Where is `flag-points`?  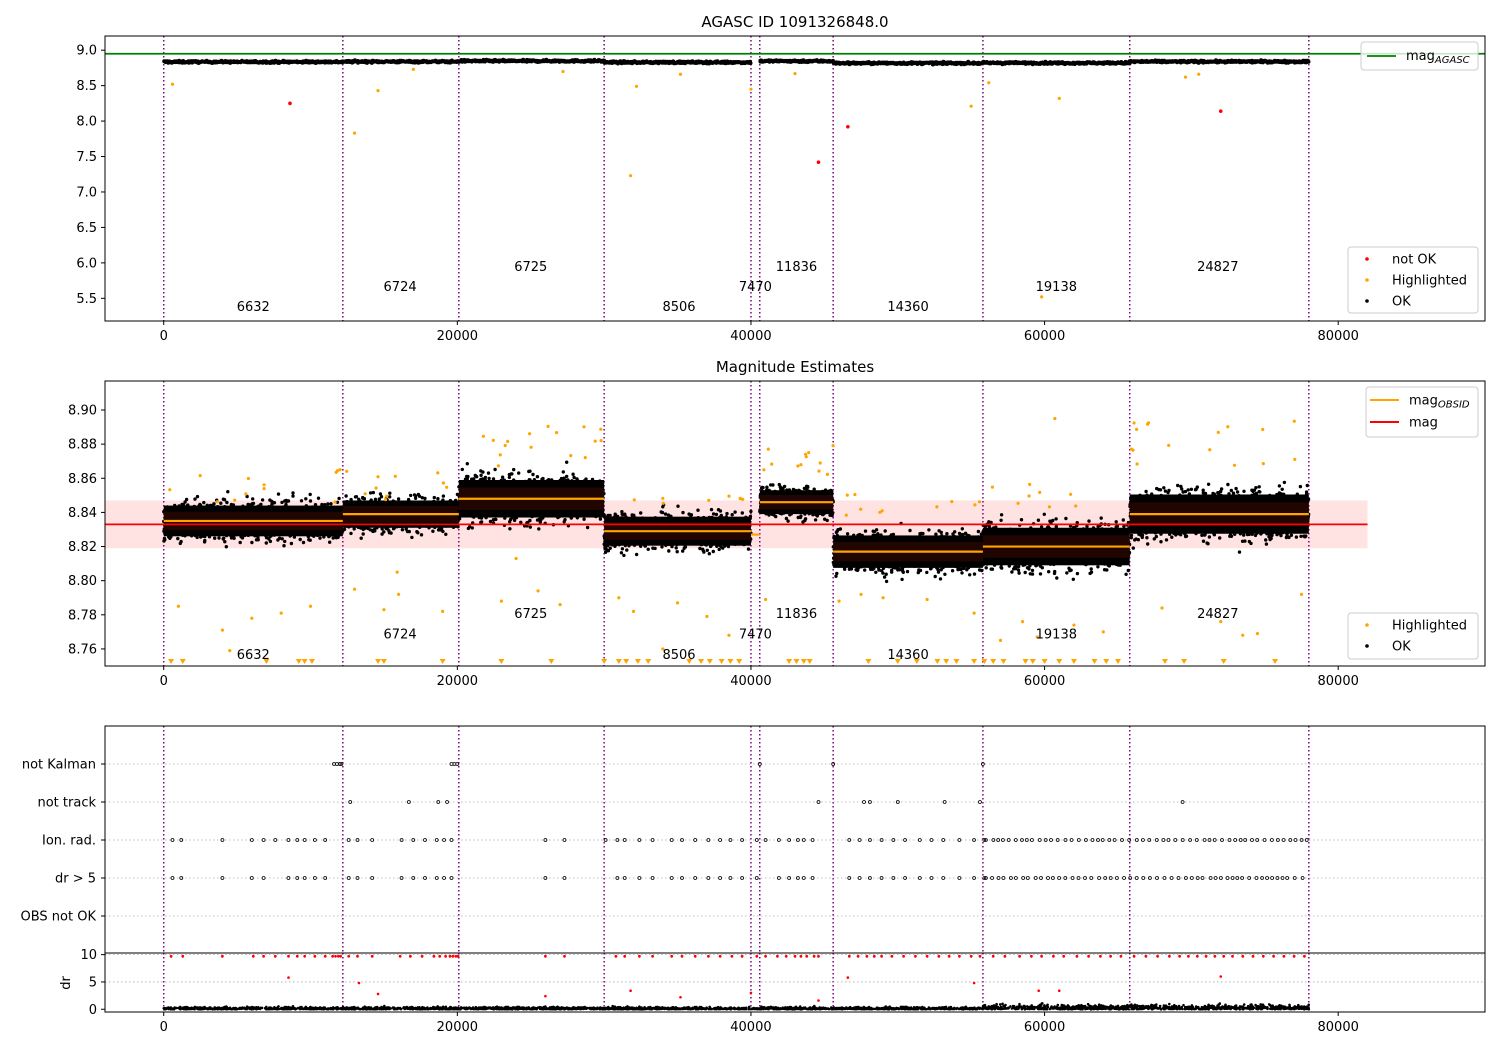
flag-points is located at coordinates (578, 840).